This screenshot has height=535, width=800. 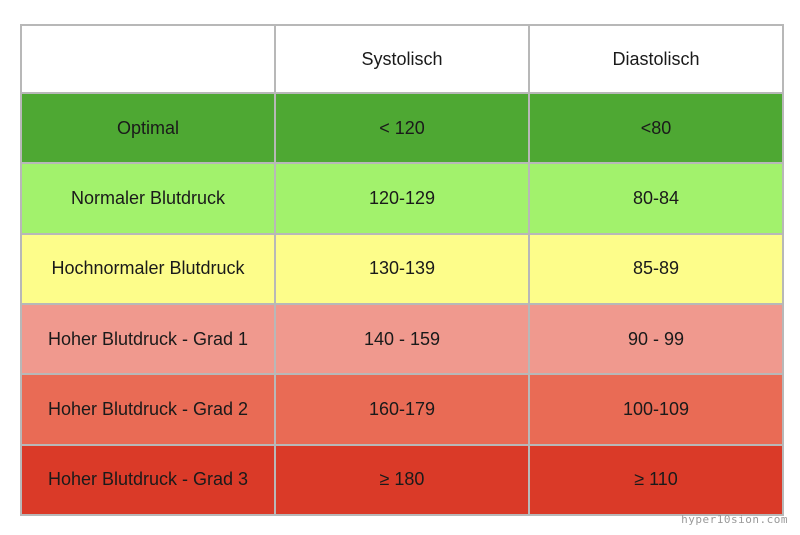 What do you see at coordinates (656, 409) in the screenshot?
I see `diastolisch-cell: 100-109` at bounding box center [656, 409].